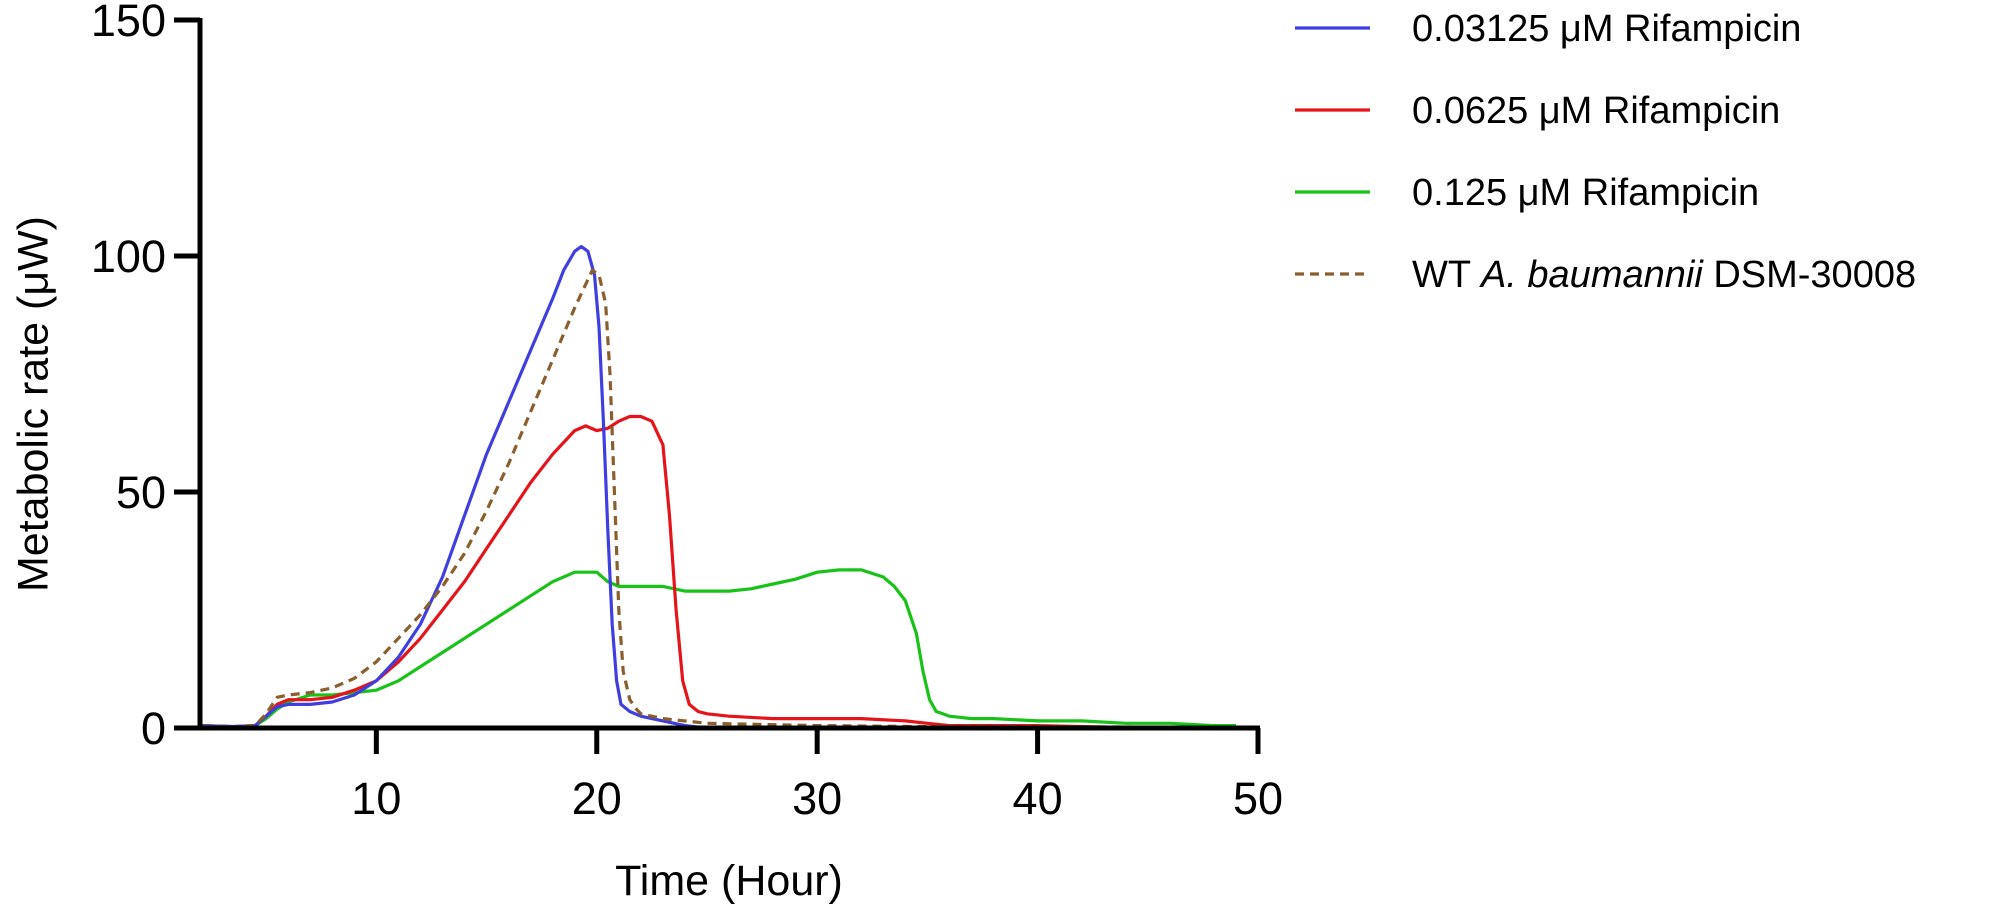 Image resolution: width=2000 pixels, height=908 pixels. I want to click on y-tick-label: 0, so click(153, 728).